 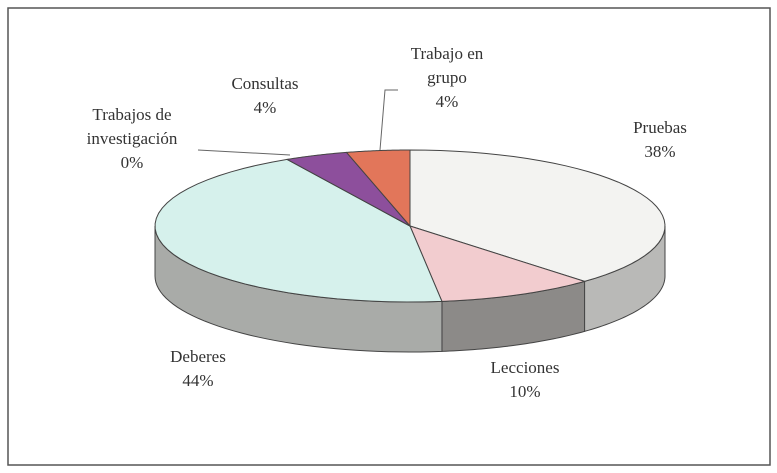 I want to click on slice-label: Pruebas 38%, so click(x=660, y=140).